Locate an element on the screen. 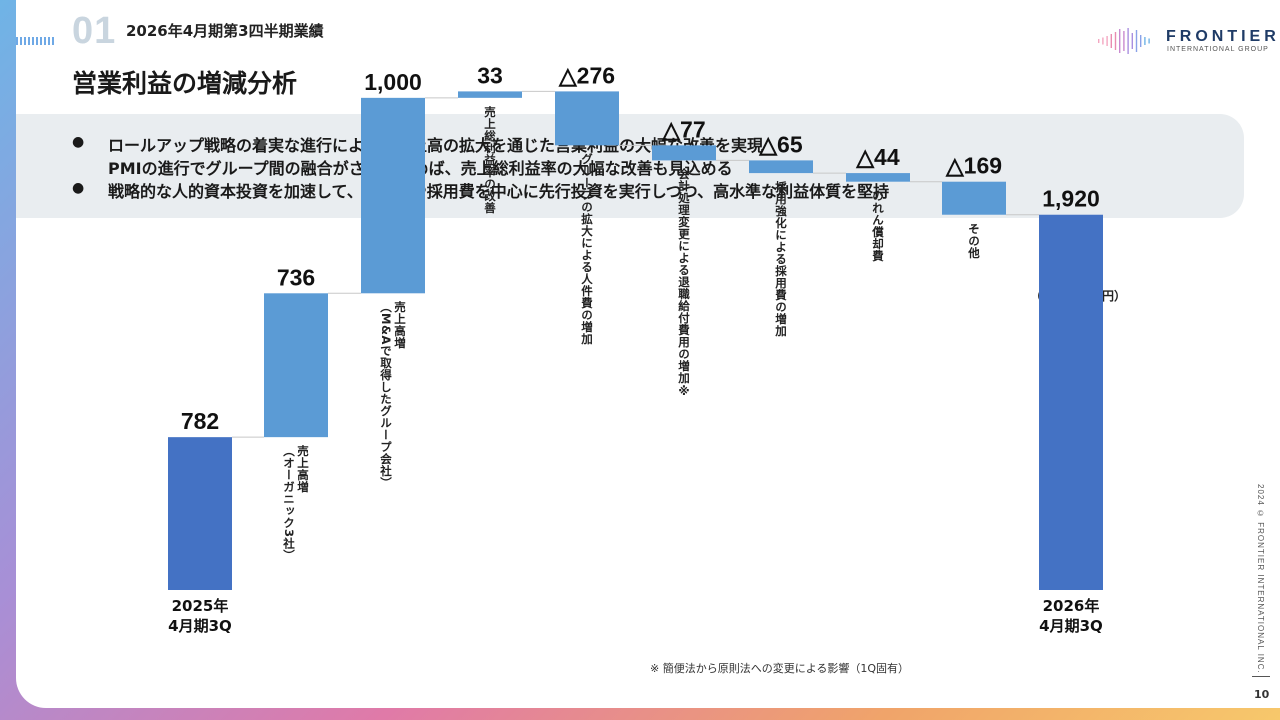  category-label-9: 2026年 4月期3Q is located at coordinates (1071, 616).